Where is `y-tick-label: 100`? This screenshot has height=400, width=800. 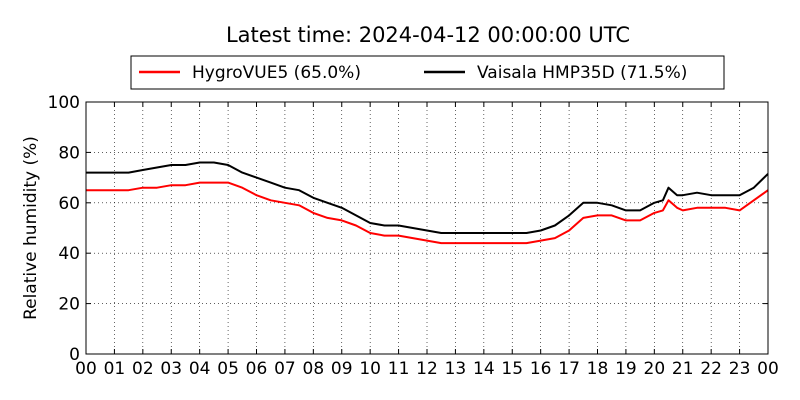
y-tick-label: 100 is located at coordinates (64, 103).